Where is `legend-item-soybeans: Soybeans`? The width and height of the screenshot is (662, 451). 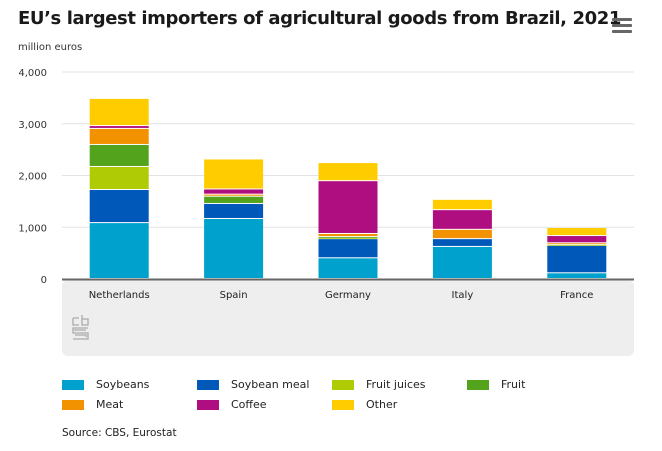
legend-item-soybeans: Soybeans is located at coordinates (105, 384).